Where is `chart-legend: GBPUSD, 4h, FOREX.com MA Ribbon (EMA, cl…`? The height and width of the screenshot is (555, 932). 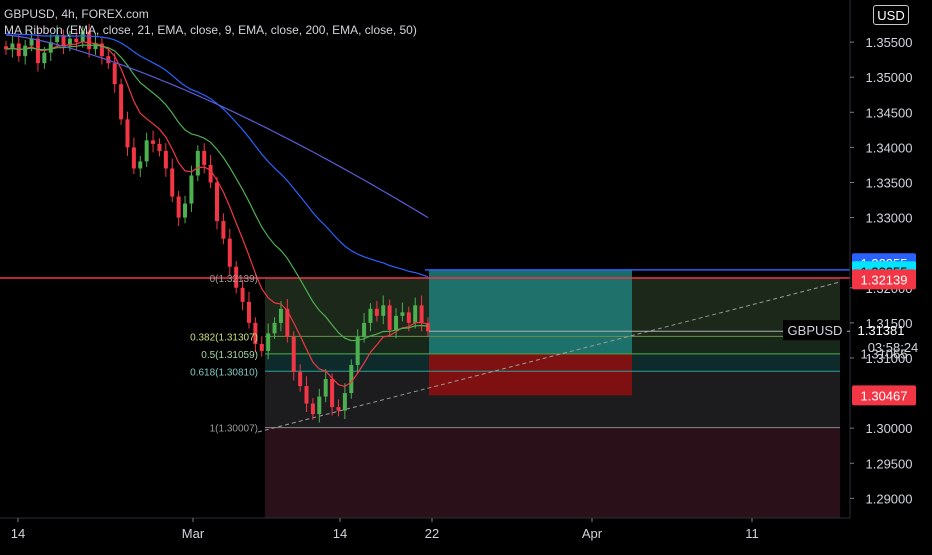 chart-legend: GBPUSD, 4h, FOREX.com MA Ribbon (EMA, cl… is located at coordinates (210, 22).